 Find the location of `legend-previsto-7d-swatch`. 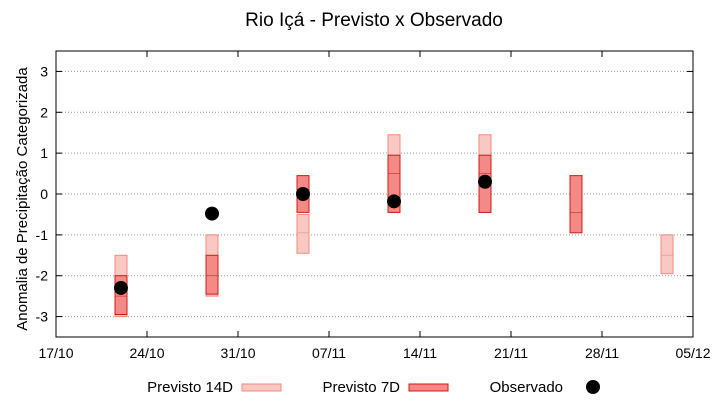

legend-previsto-7d-swatch is located at coordinates (428, 387).